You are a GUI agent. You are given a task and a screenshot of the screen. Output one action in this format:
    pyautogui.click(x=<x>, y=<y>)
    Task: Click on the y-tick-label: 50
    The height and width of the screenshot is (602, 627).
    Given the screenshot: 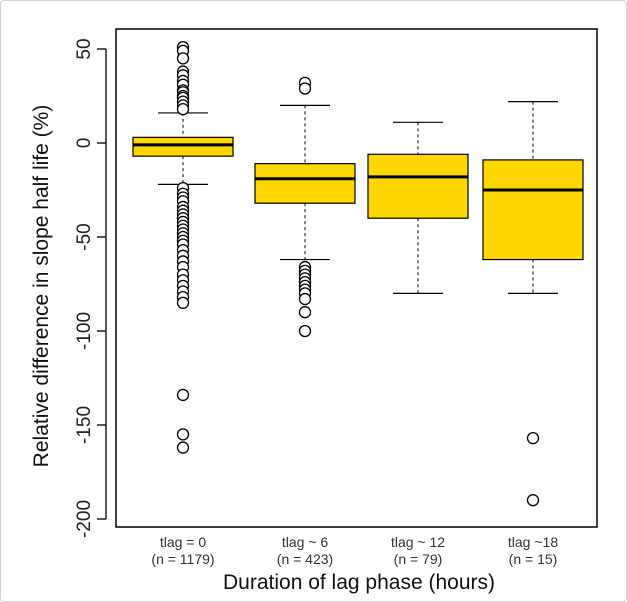 What is the action you would take?
    pyautogui.click(x=84, y=48)
    